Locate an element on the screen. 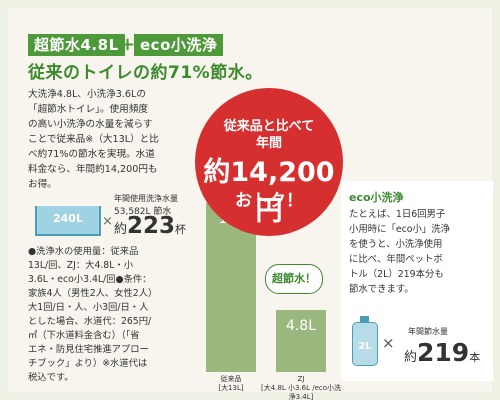 The width and height of the screenshot is (500, 402). card-title: eco小洗浄 is located at coordinates (376, 197).